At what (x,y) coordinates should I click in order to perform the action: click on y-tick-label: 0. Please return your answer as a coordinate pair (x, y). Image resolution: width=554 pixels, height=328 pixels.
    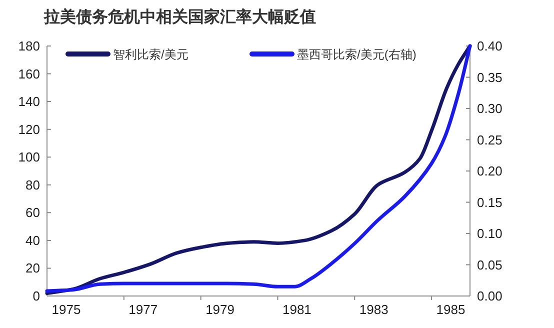
    Looking at the image, I should click on (36, 296).